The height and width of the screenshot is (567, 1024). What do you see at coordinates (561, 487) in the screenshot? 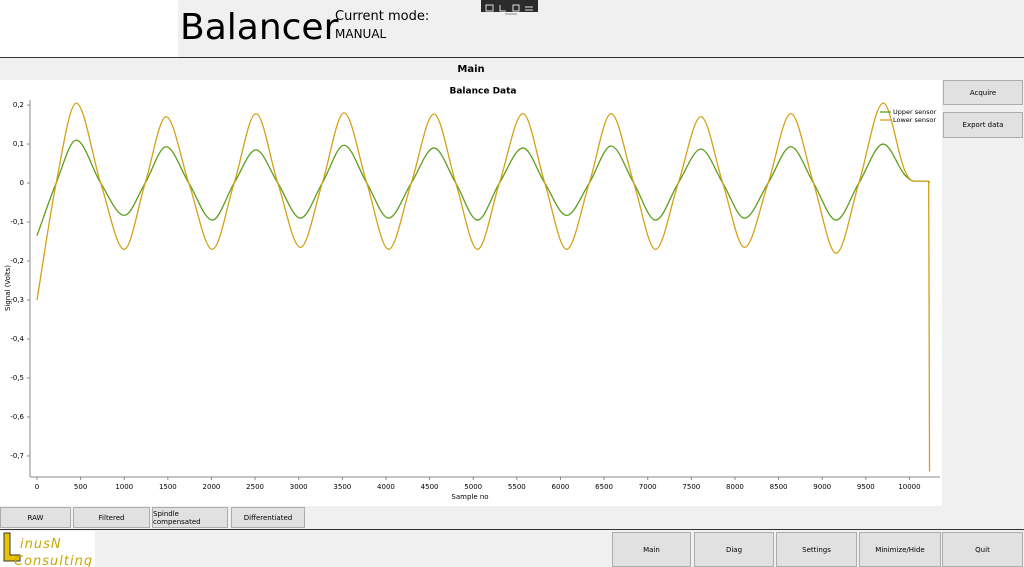
I see `x-tick-label: 6000` at bounding box center [561, 487].